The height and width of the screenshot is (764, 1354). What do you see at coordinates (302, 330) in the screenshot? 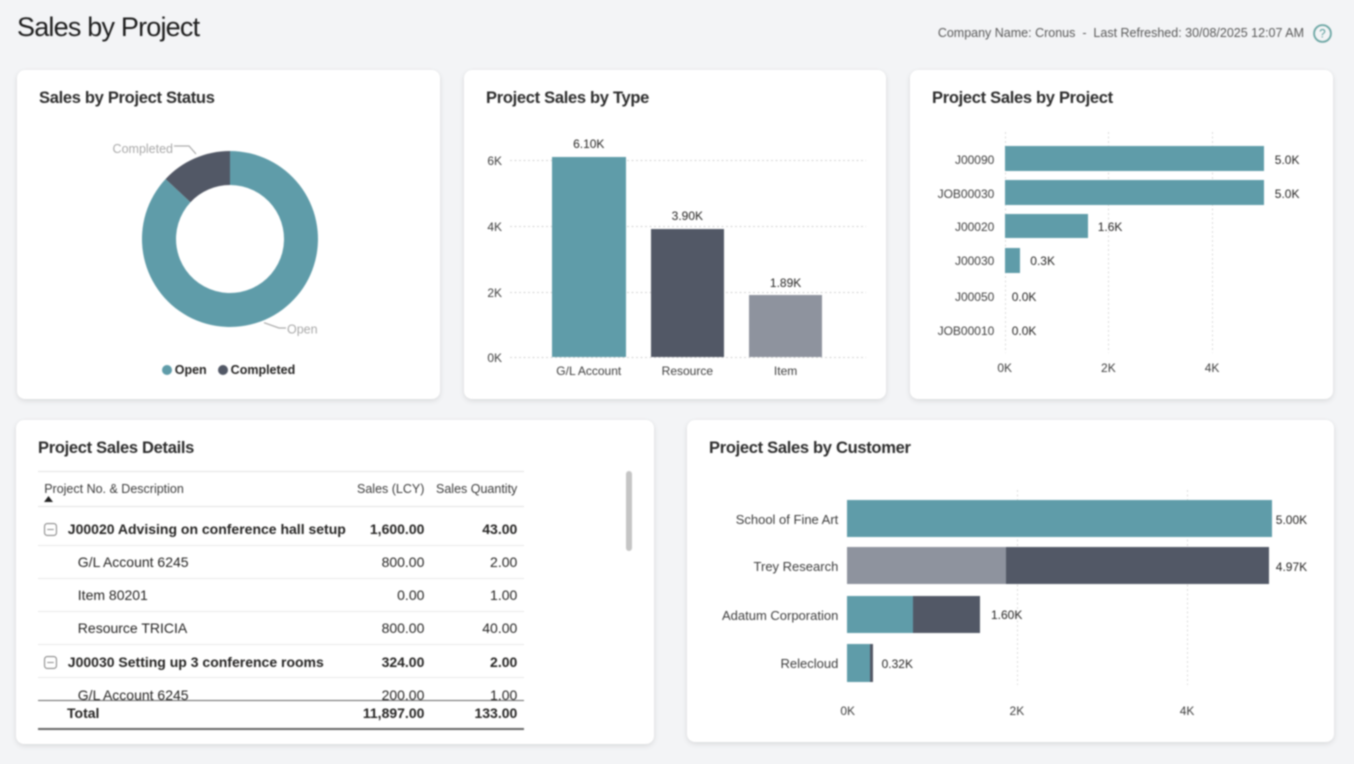
I see `svg-text: Open` at bounding box center [302, 330].